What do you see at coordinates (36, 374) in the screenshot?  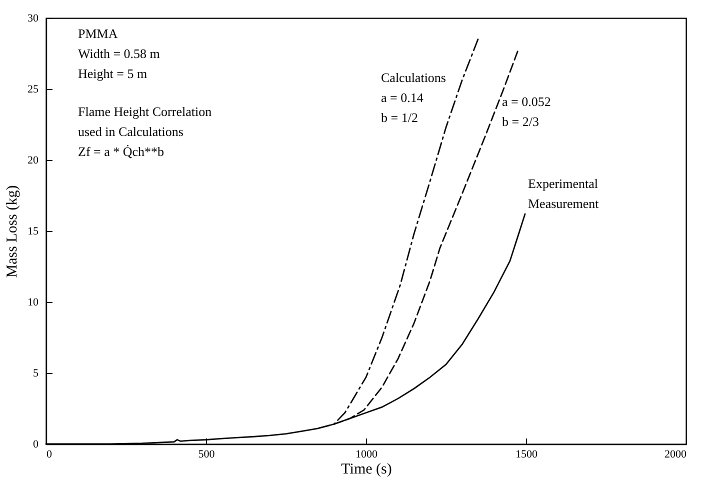 I see `y-tick-label: 5` at bounding box center [36, 374].